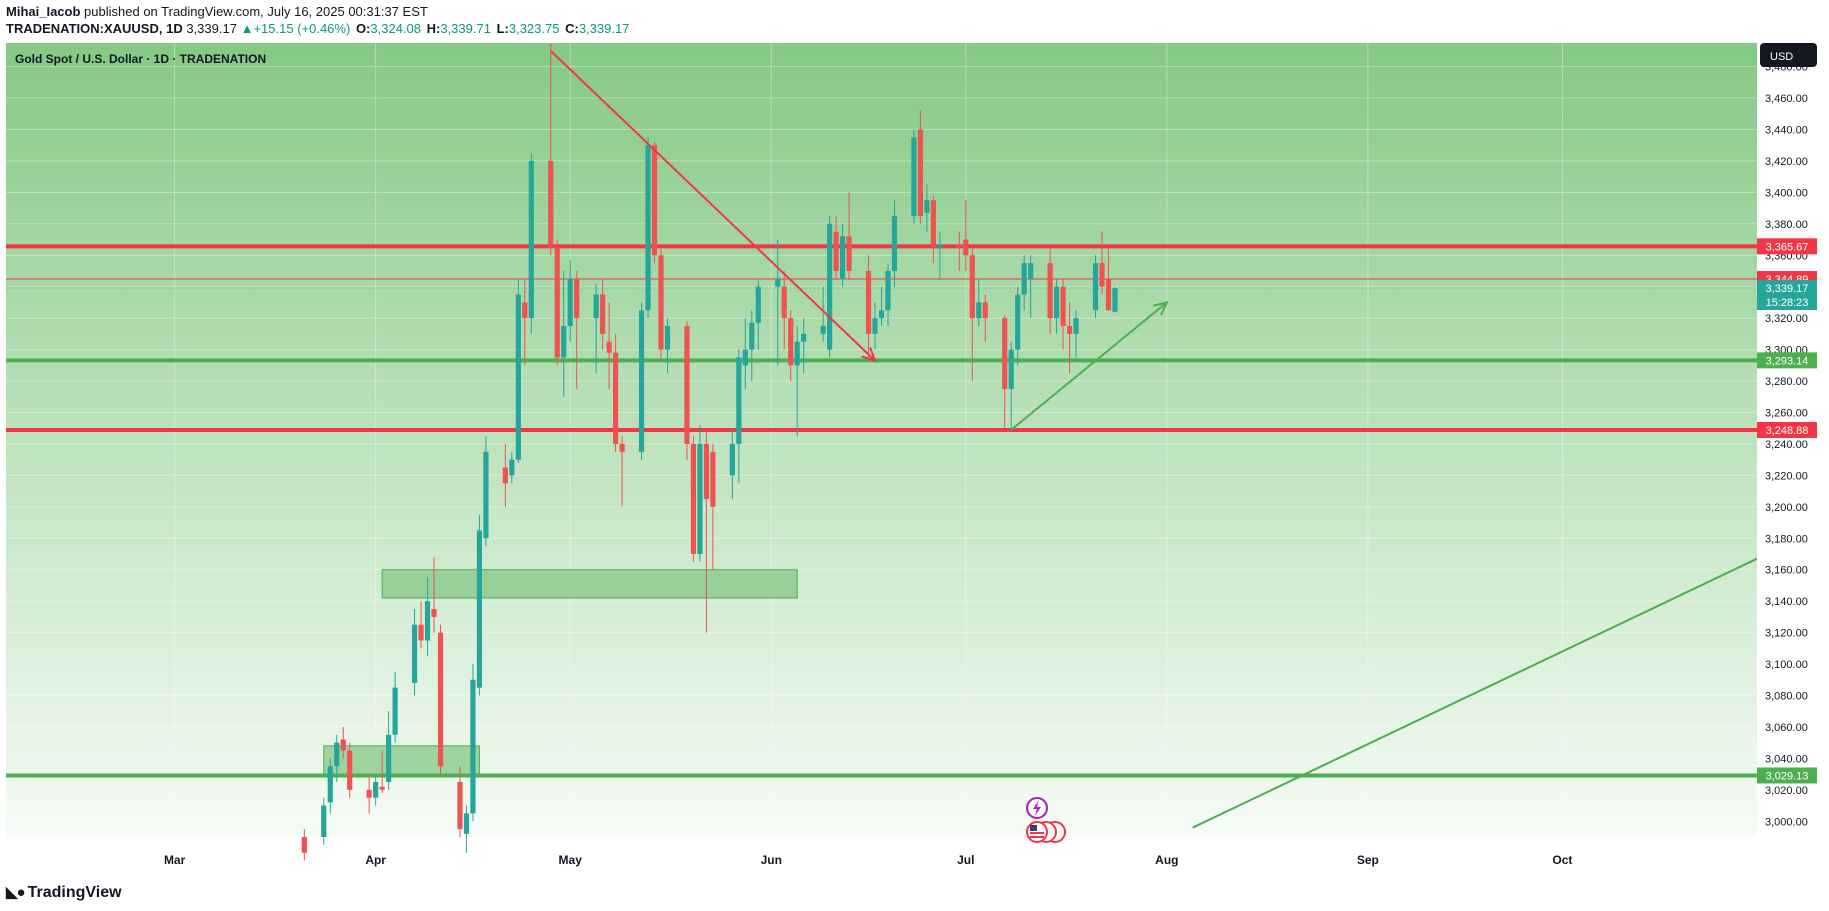  I want to click on up-arrow-line, so click(1089, 366).